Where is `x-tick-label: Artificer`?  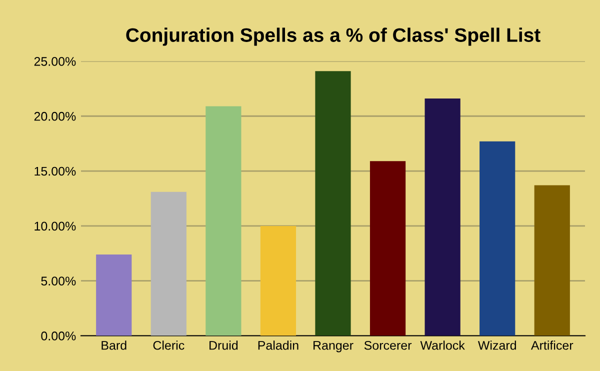
x-tick-label: Artificer is located at coordinates (552, 345).